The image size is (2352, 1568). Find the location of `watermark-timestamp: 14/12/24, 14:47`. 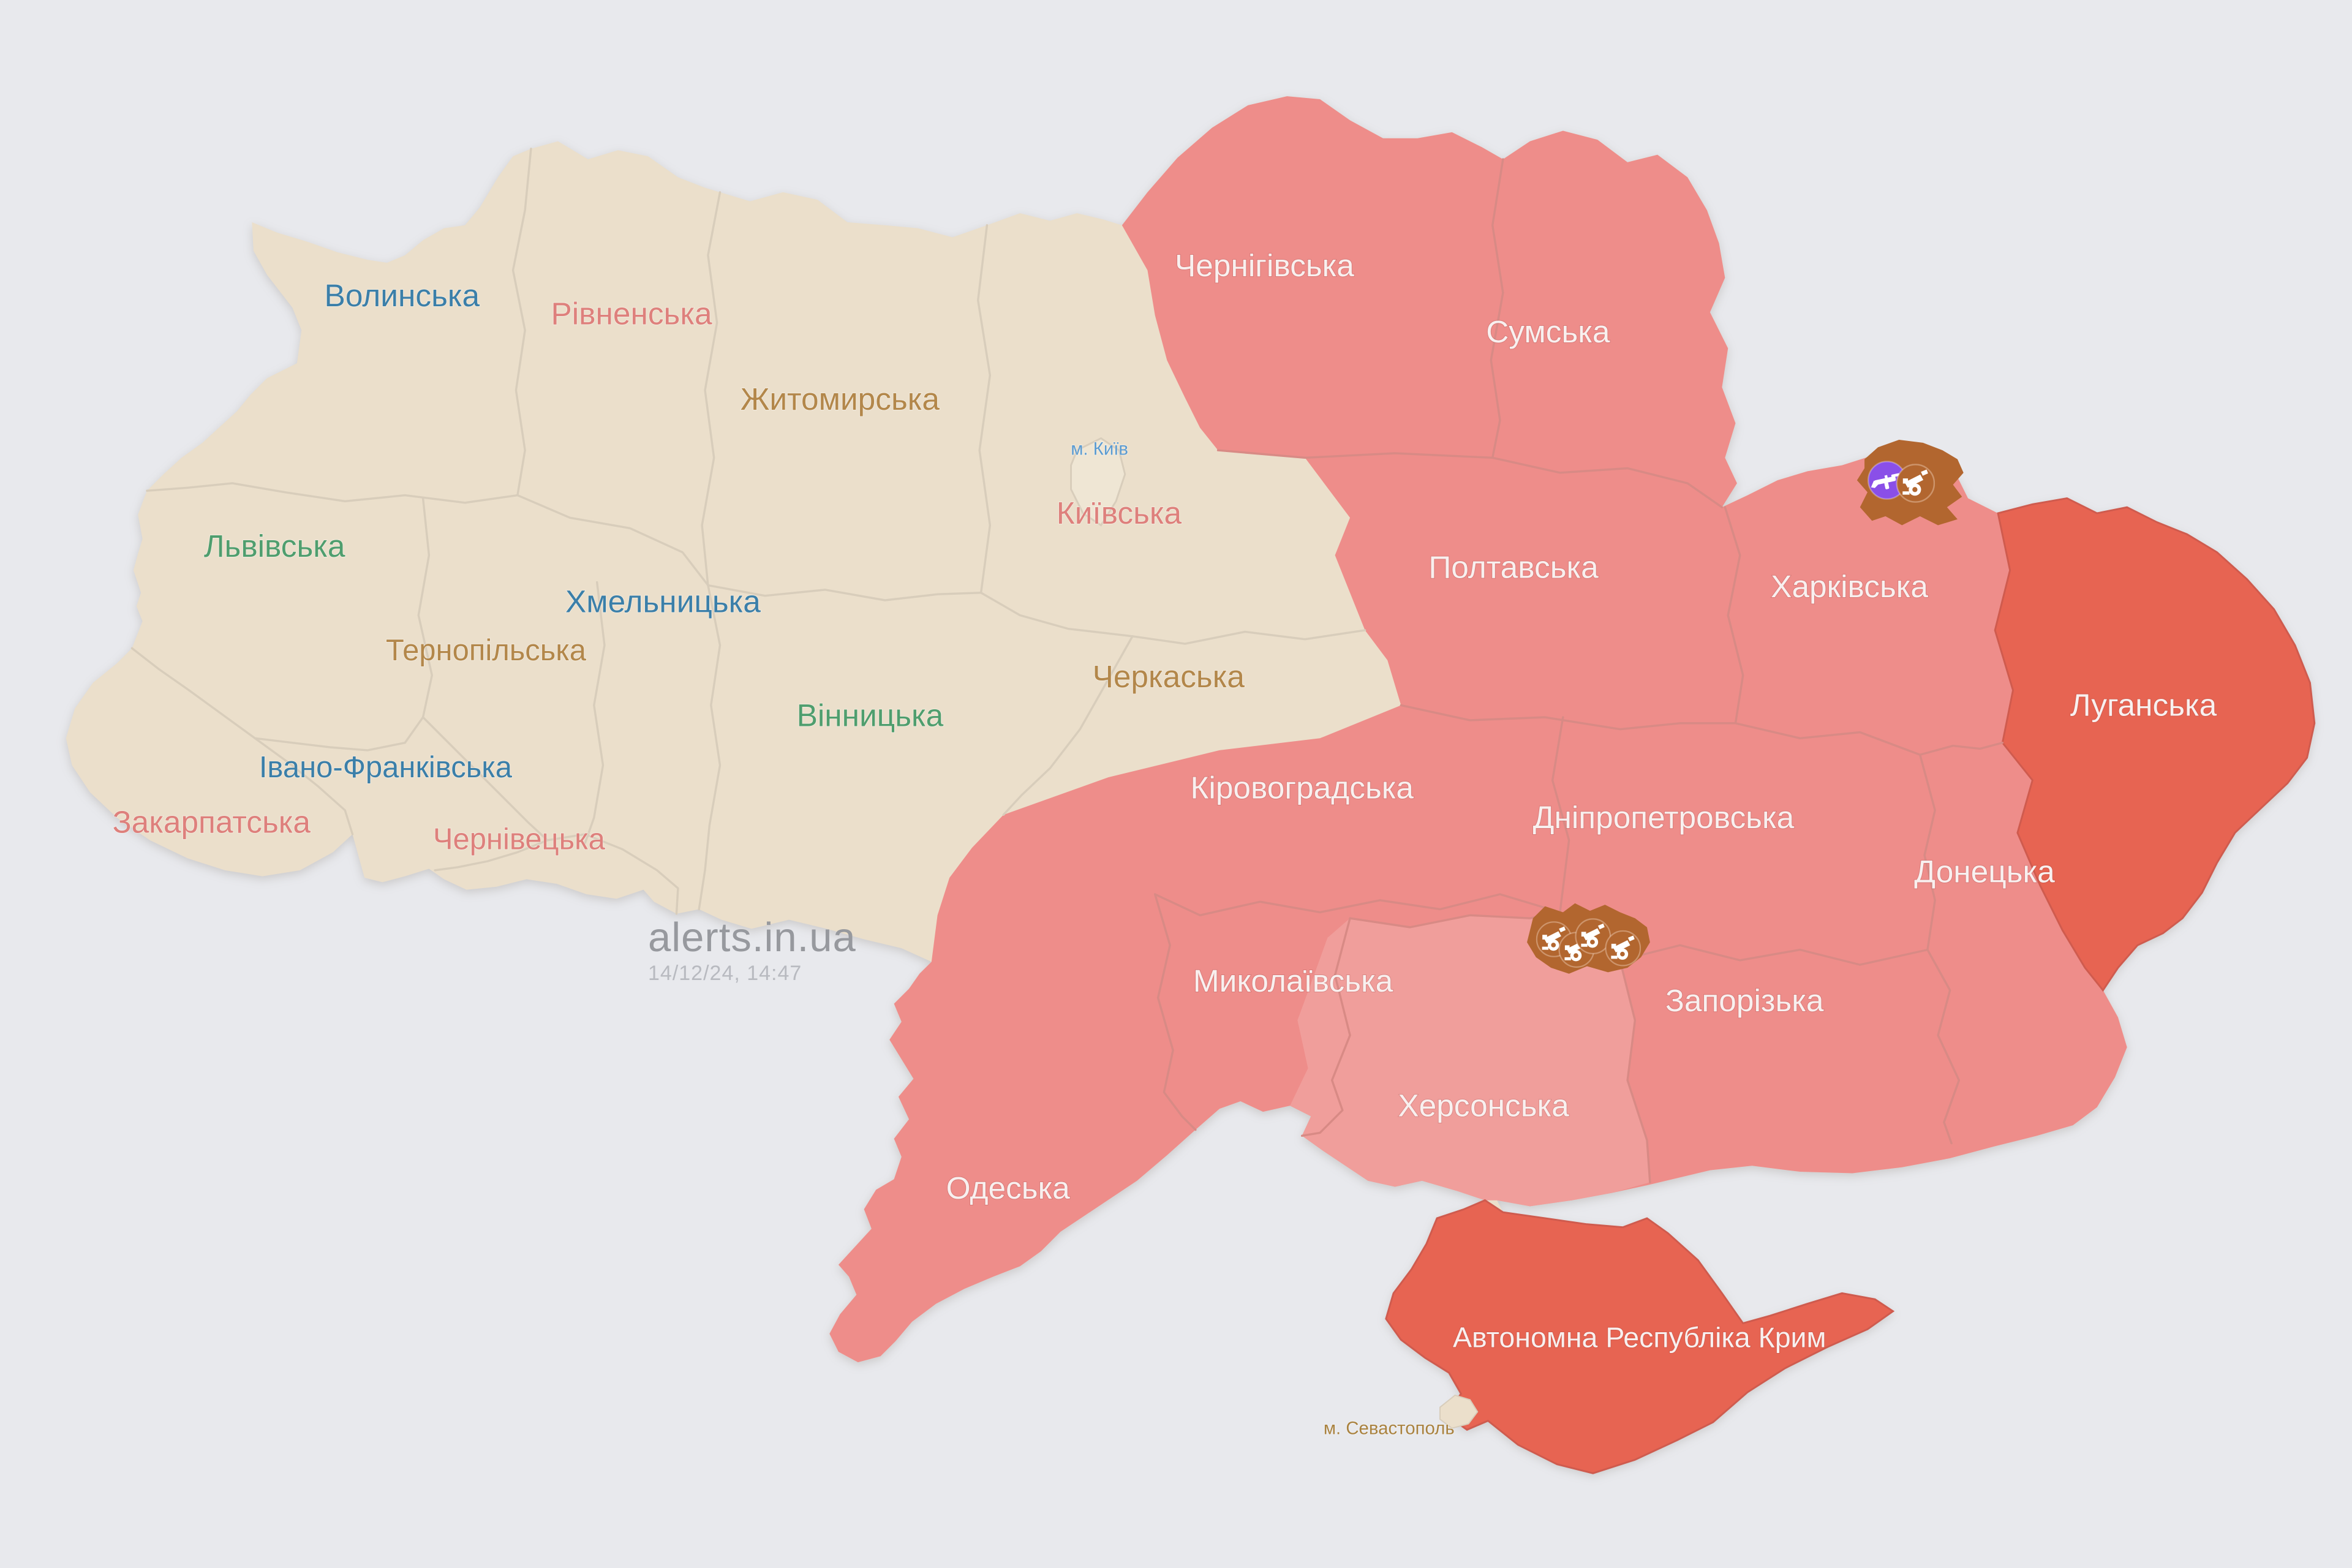

watermark-timestamp: 14/12/24, 14:47 is located at coordinates (725, 974).